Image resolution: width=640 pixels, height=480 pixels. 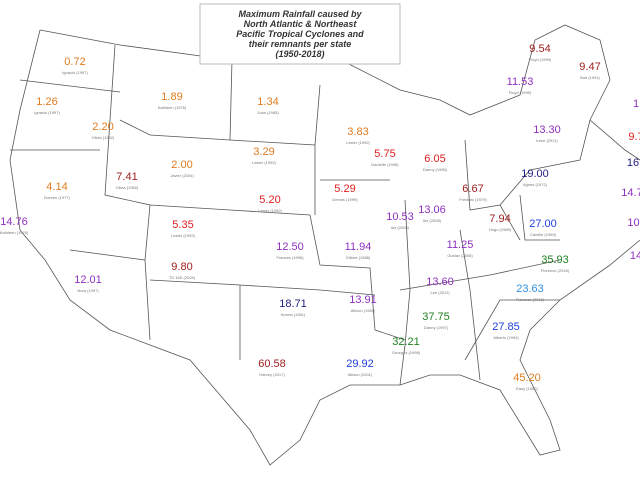 What do you see at coordinates (360, 374) in the screenshot?
I see `storm-name: Allison (2001)` at bounding box center [360, 374].